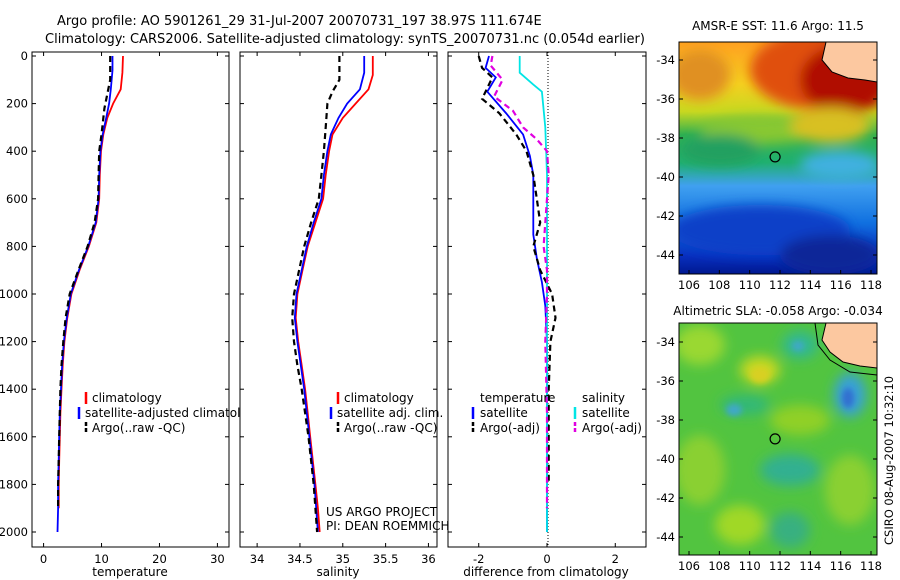  What do you see at coordinates (775, 439) in the screenshot?
I see `sla-argo-position-marker` at bounding box center [775, 439].